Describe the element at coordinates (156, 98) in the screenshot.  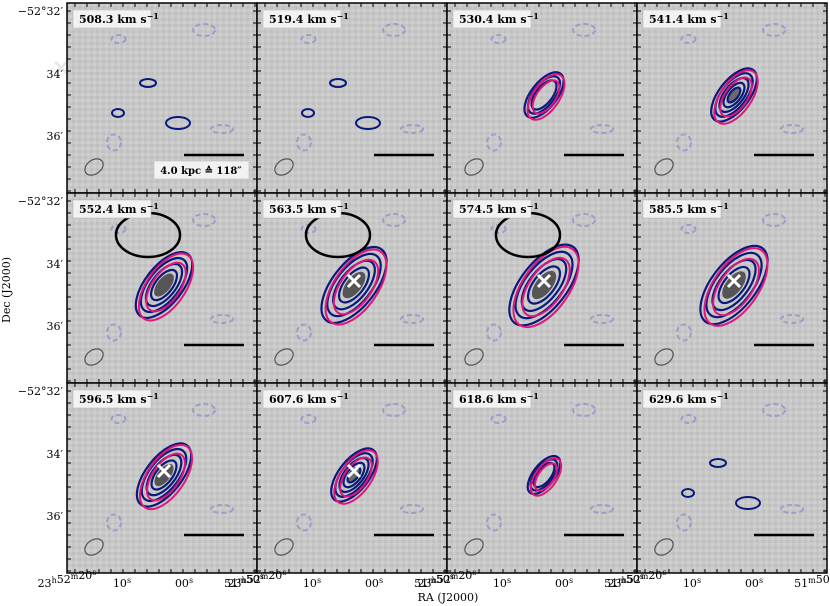
I see `panel-508.3: 4.0 kpc ≙ 118″ 508.3 km s−1` at that location.